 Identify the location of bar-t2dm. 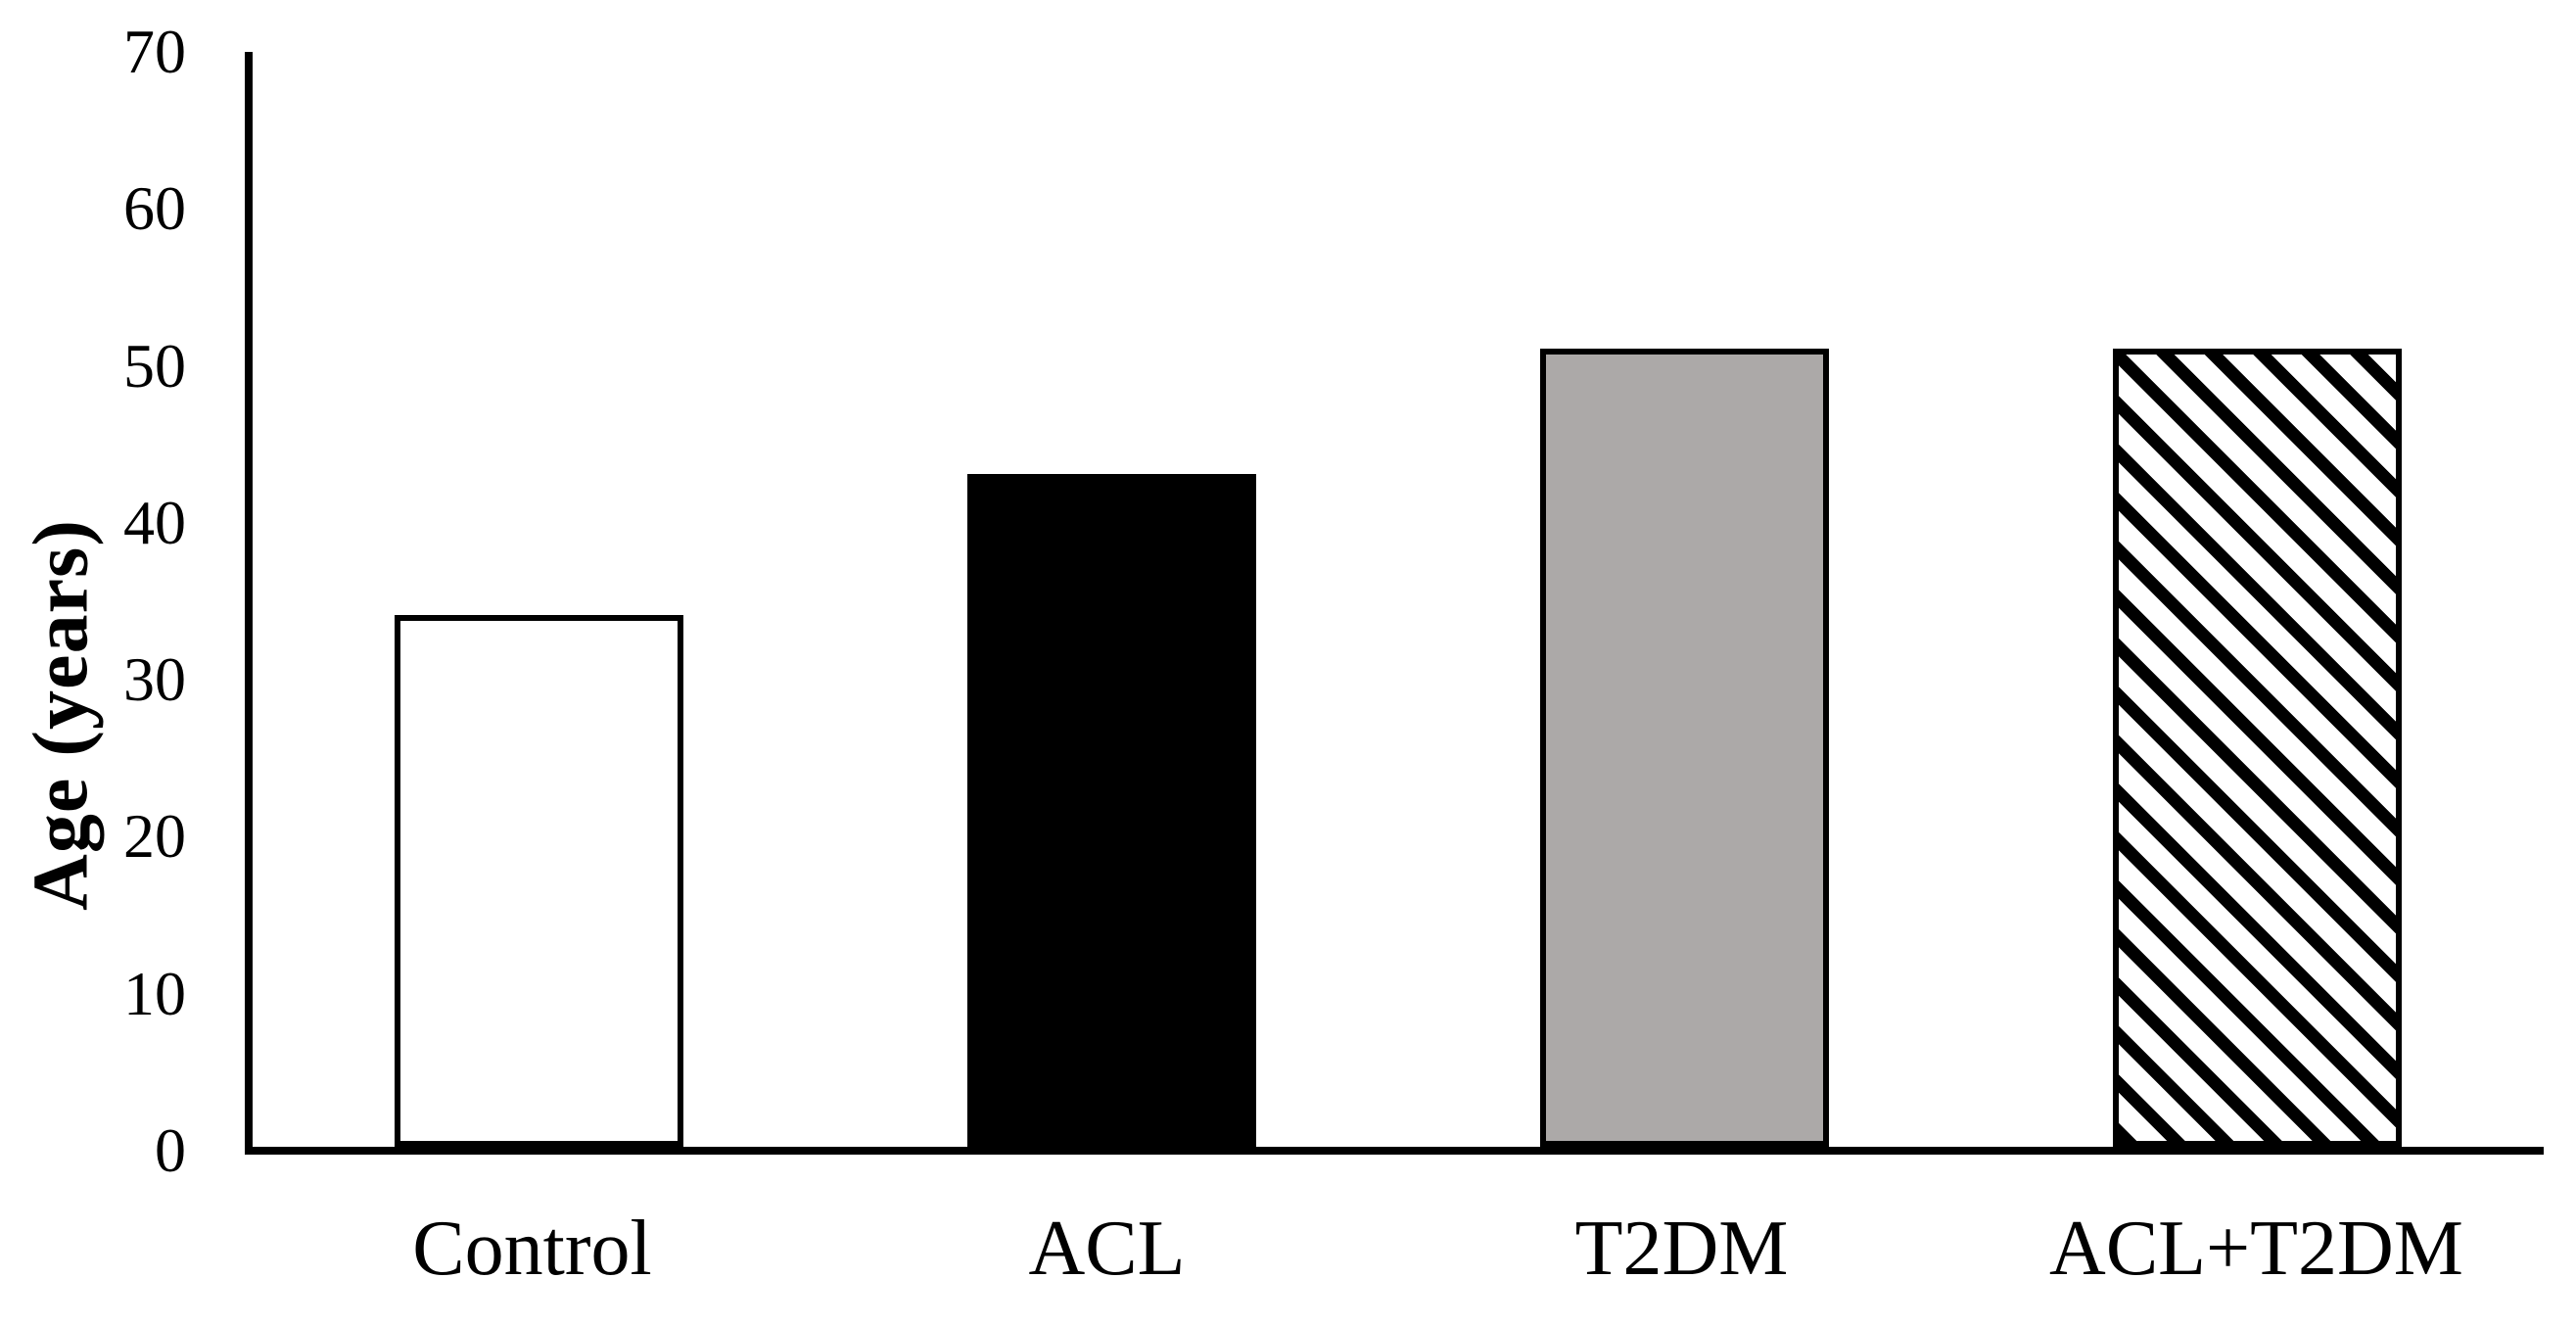
(1684, 748).